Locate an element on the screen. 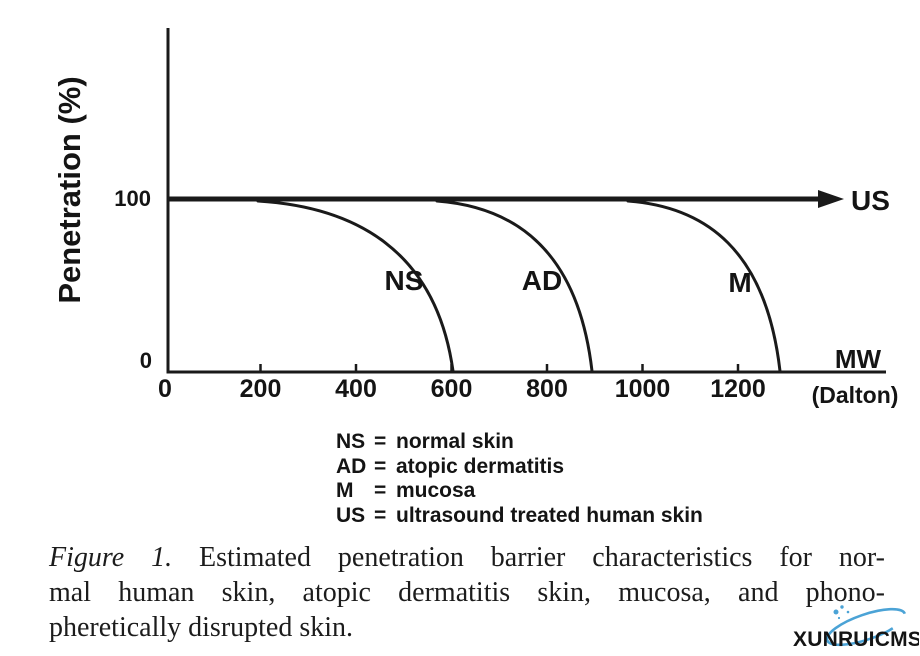 This screenshot has height=656, width=920. m-curve-label: M is located at coordinates (739, 282).